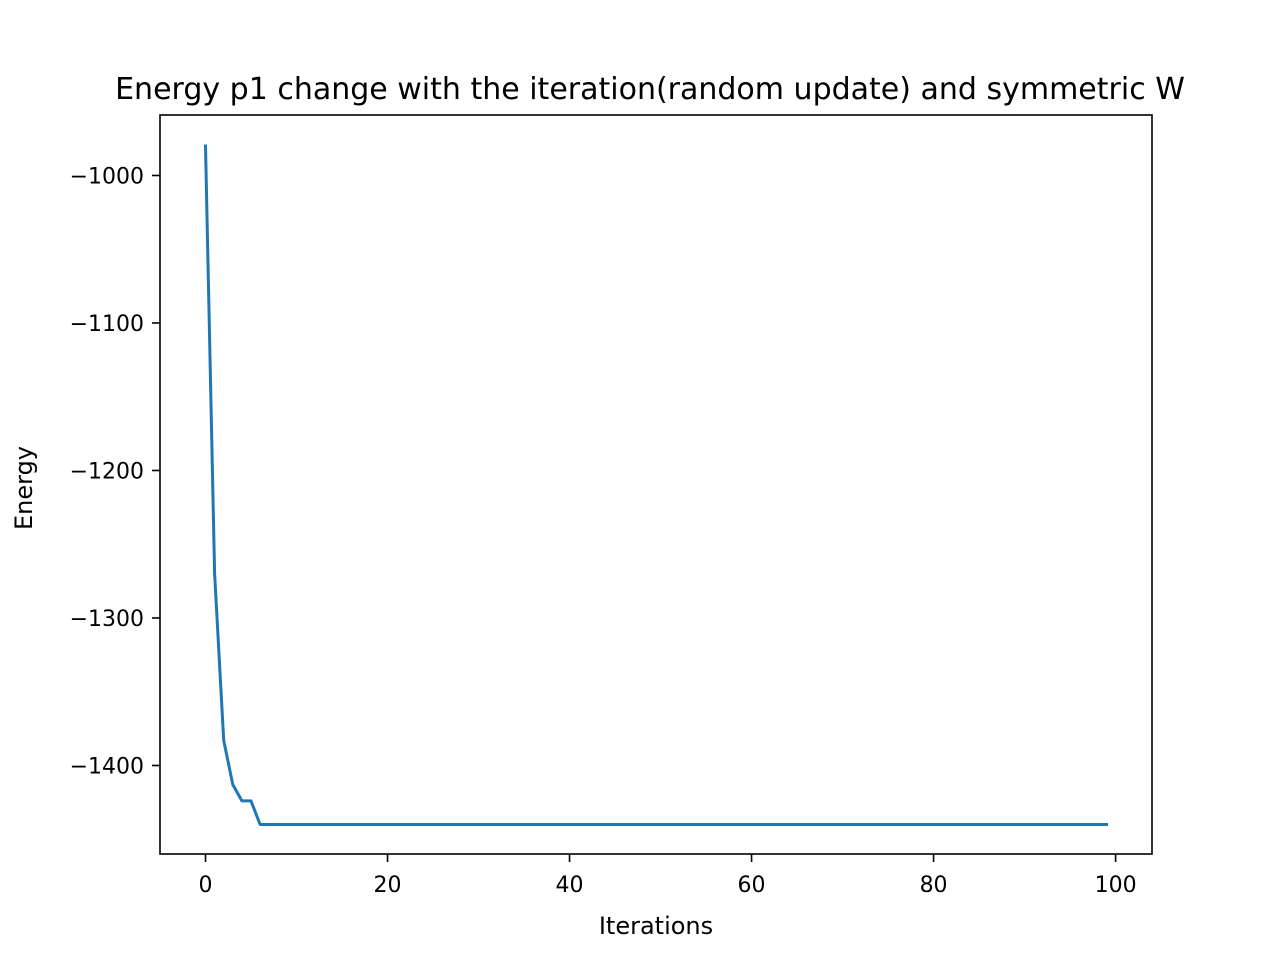 Image resolution: width=1280 pixels, height=960 pixels. I want to click on x-tick-label: 100, so click(1116, 885).